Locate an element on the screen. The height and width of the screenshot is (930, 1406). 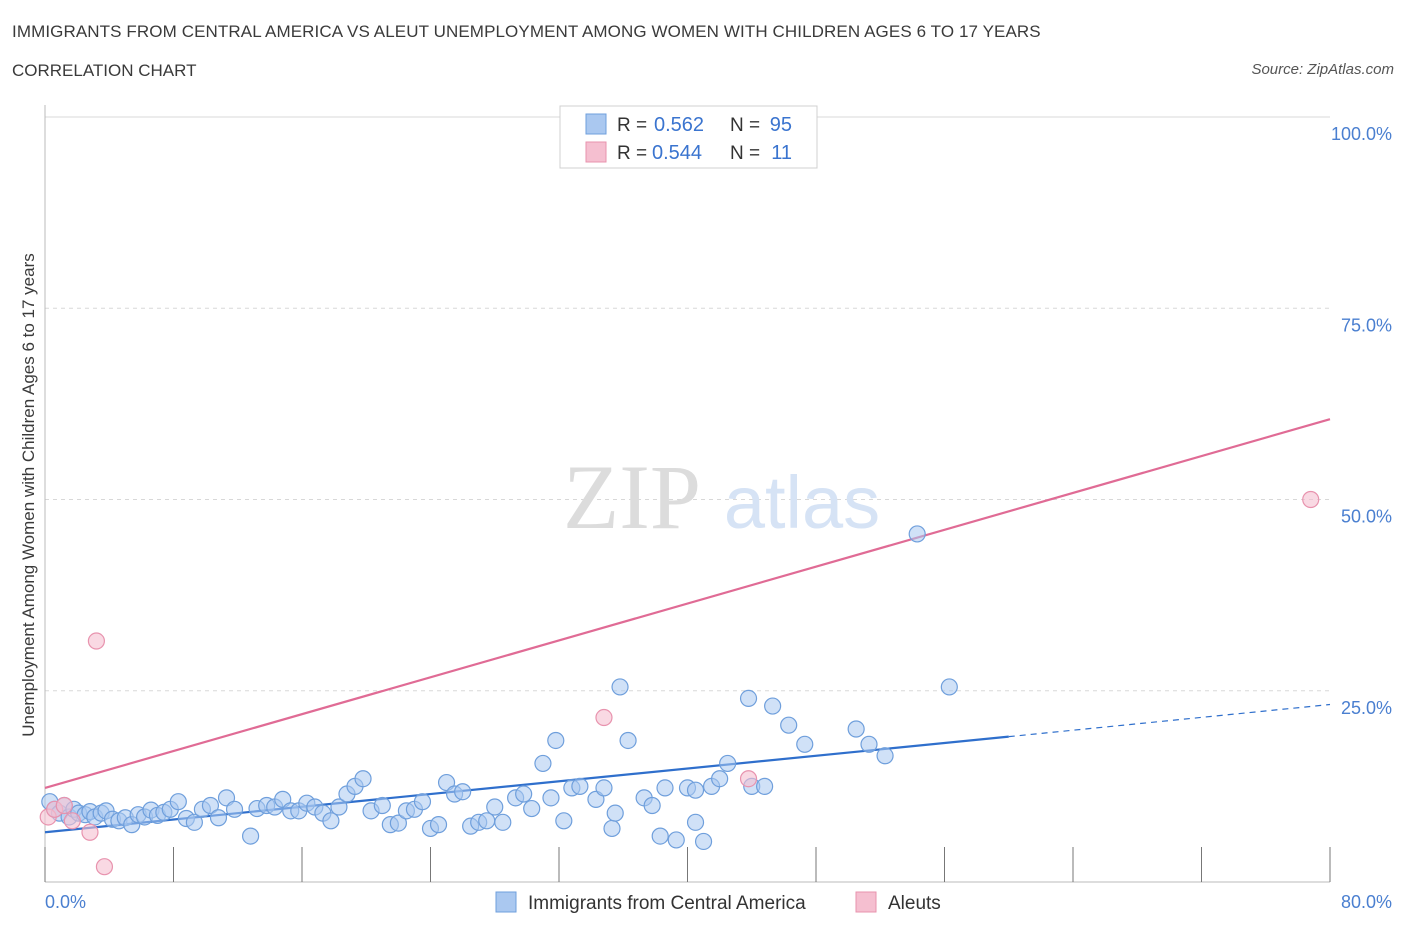
y-tick-label: 100.0% is located at coordinates (1361, 134).